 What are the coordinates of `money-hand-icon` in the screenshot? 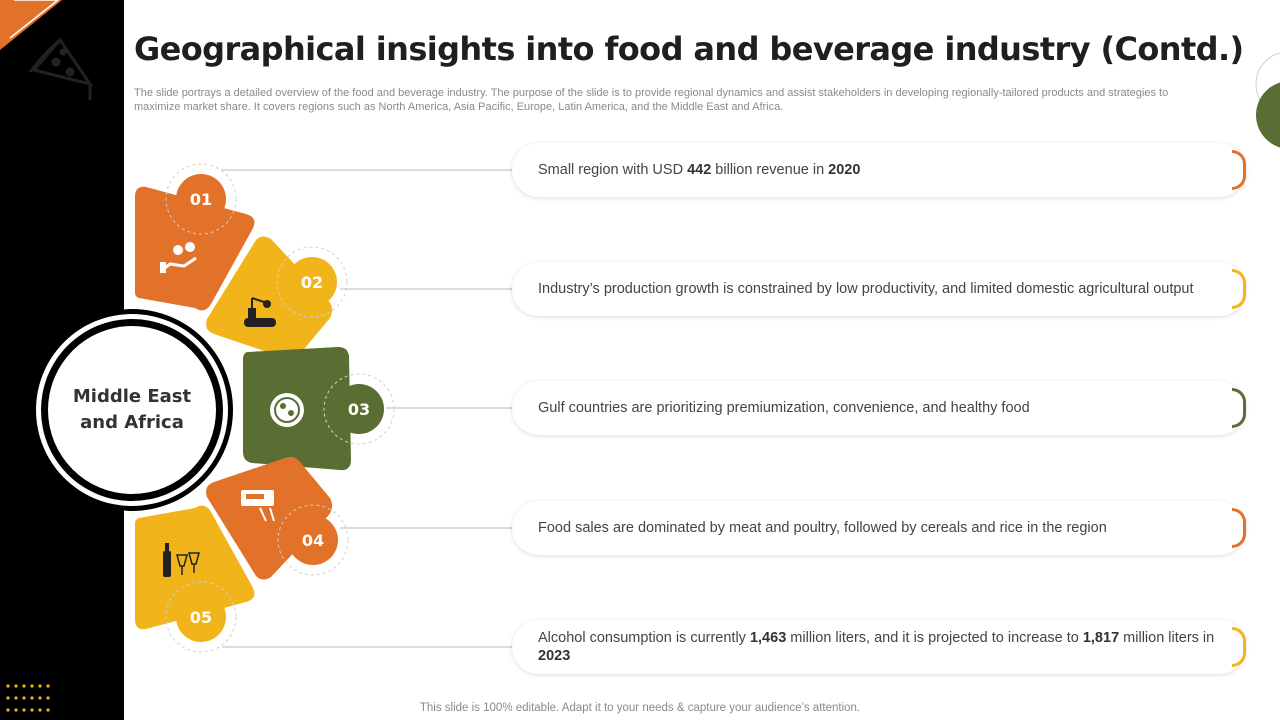 It's located at (178, 257).